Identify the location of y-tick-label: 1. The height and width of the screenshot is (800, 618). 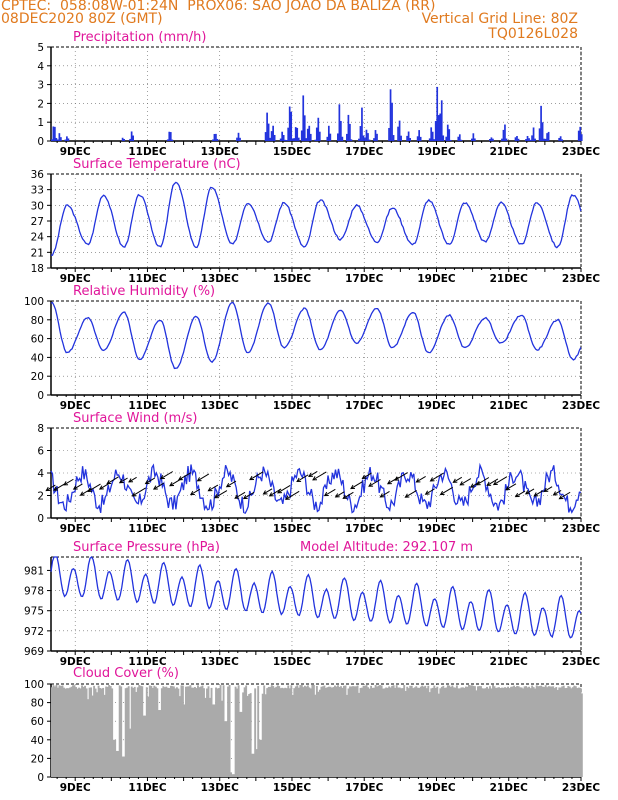
(40, 123).